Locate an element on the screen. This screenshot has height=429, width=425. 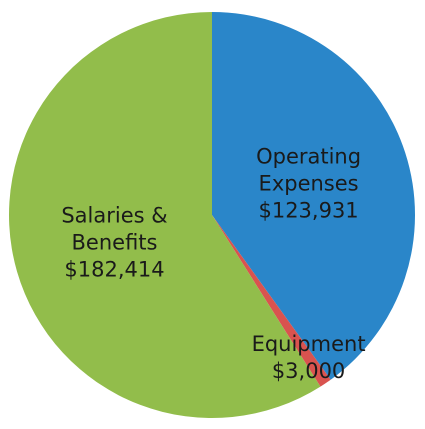
category-label: Operating Expenses is located at coordinates (309, 170).